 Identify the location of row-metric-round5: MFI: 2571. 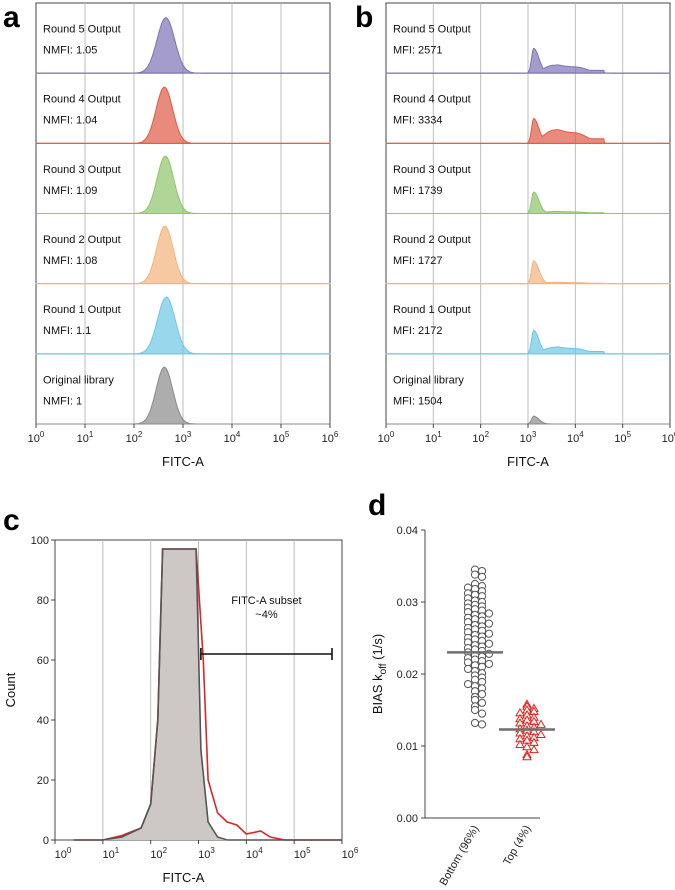
(418, 51).